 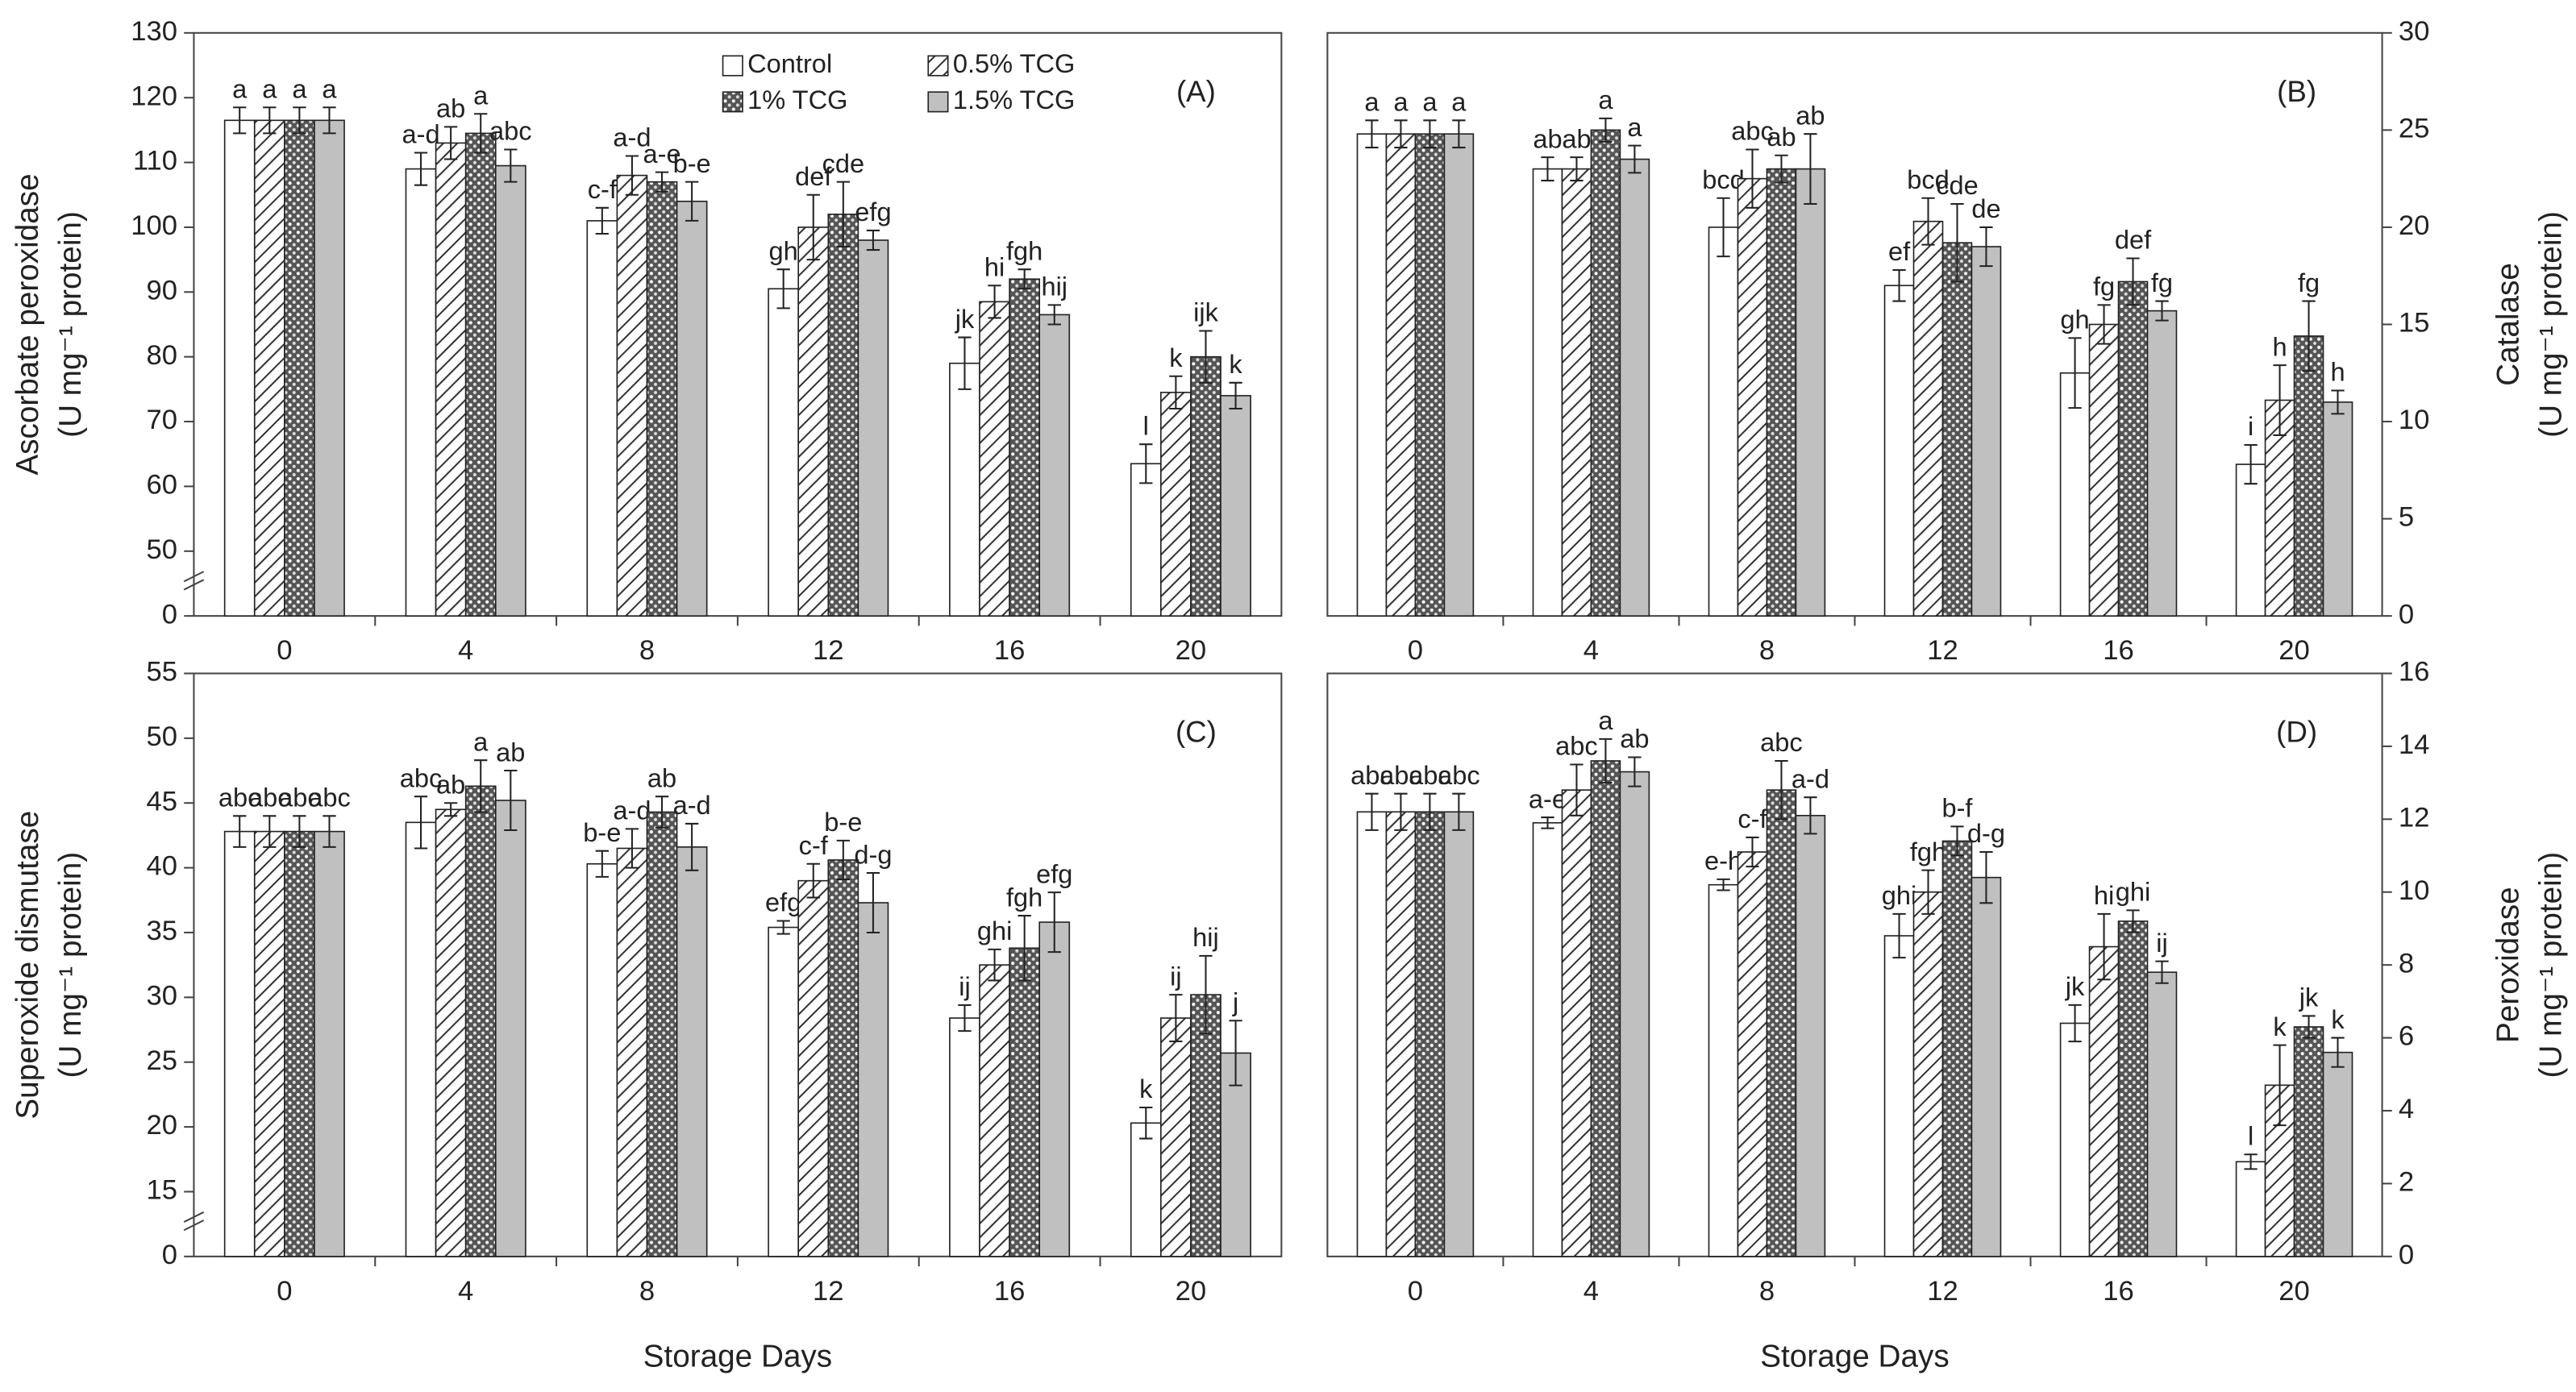 I want to click on significance-letter: d-g, so click(x=873, y=854).